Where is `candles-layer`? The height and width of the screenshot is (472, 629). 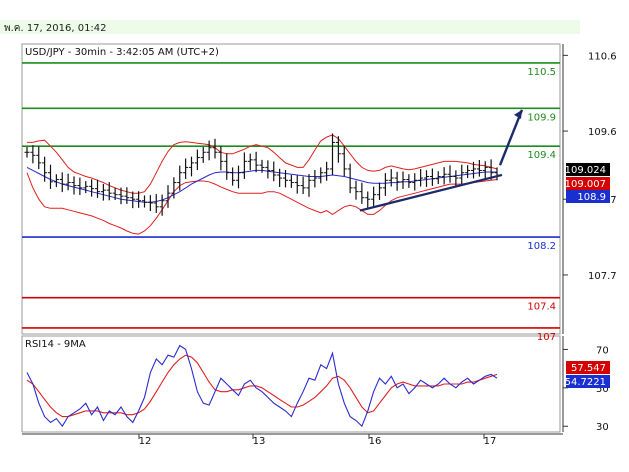
candles-layer is located at coordinates (262, 174).